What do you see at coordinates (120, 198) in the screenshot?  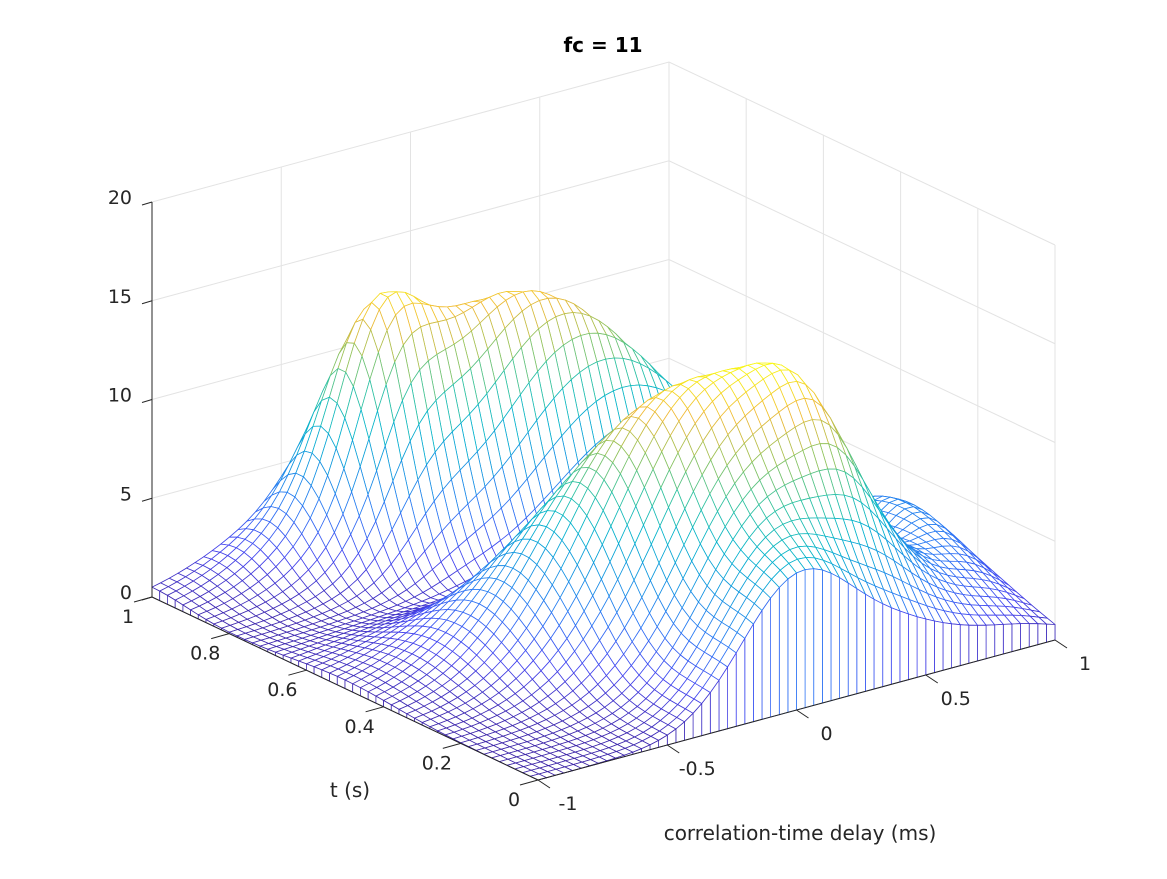 I see `z-tick-label: 20` at bounding box center [120, 198].